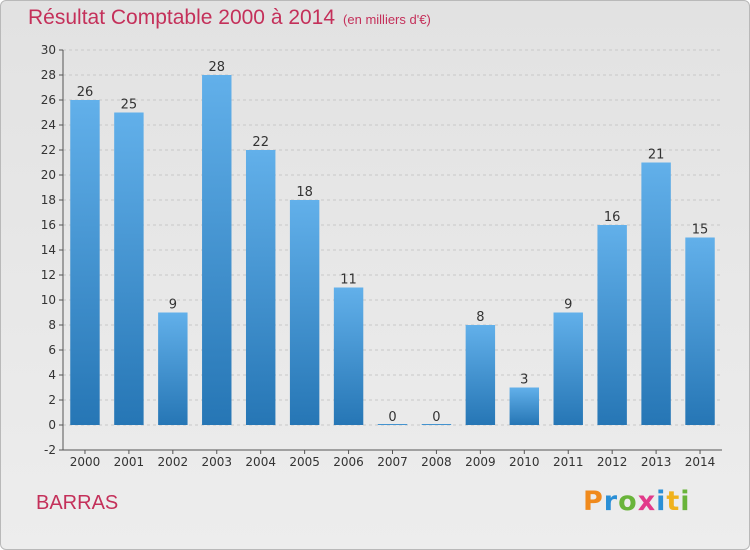  What do you see at coordinates (480, 375) in the screenshot?
I see `bar-2009` at bounding box center [480, 375].